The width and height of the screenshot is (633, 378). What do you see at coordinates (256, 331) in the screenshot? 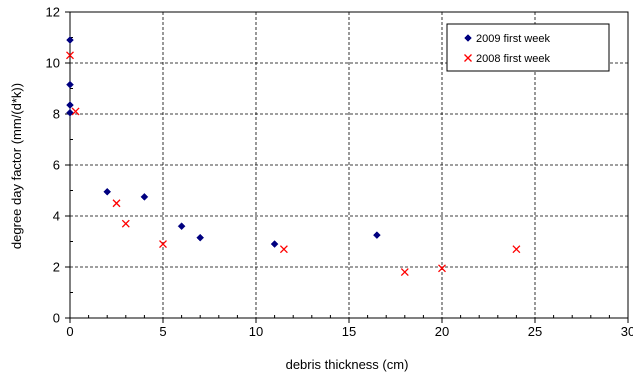
I see `x-tick-label: 10` at bounding box center [256, 331].